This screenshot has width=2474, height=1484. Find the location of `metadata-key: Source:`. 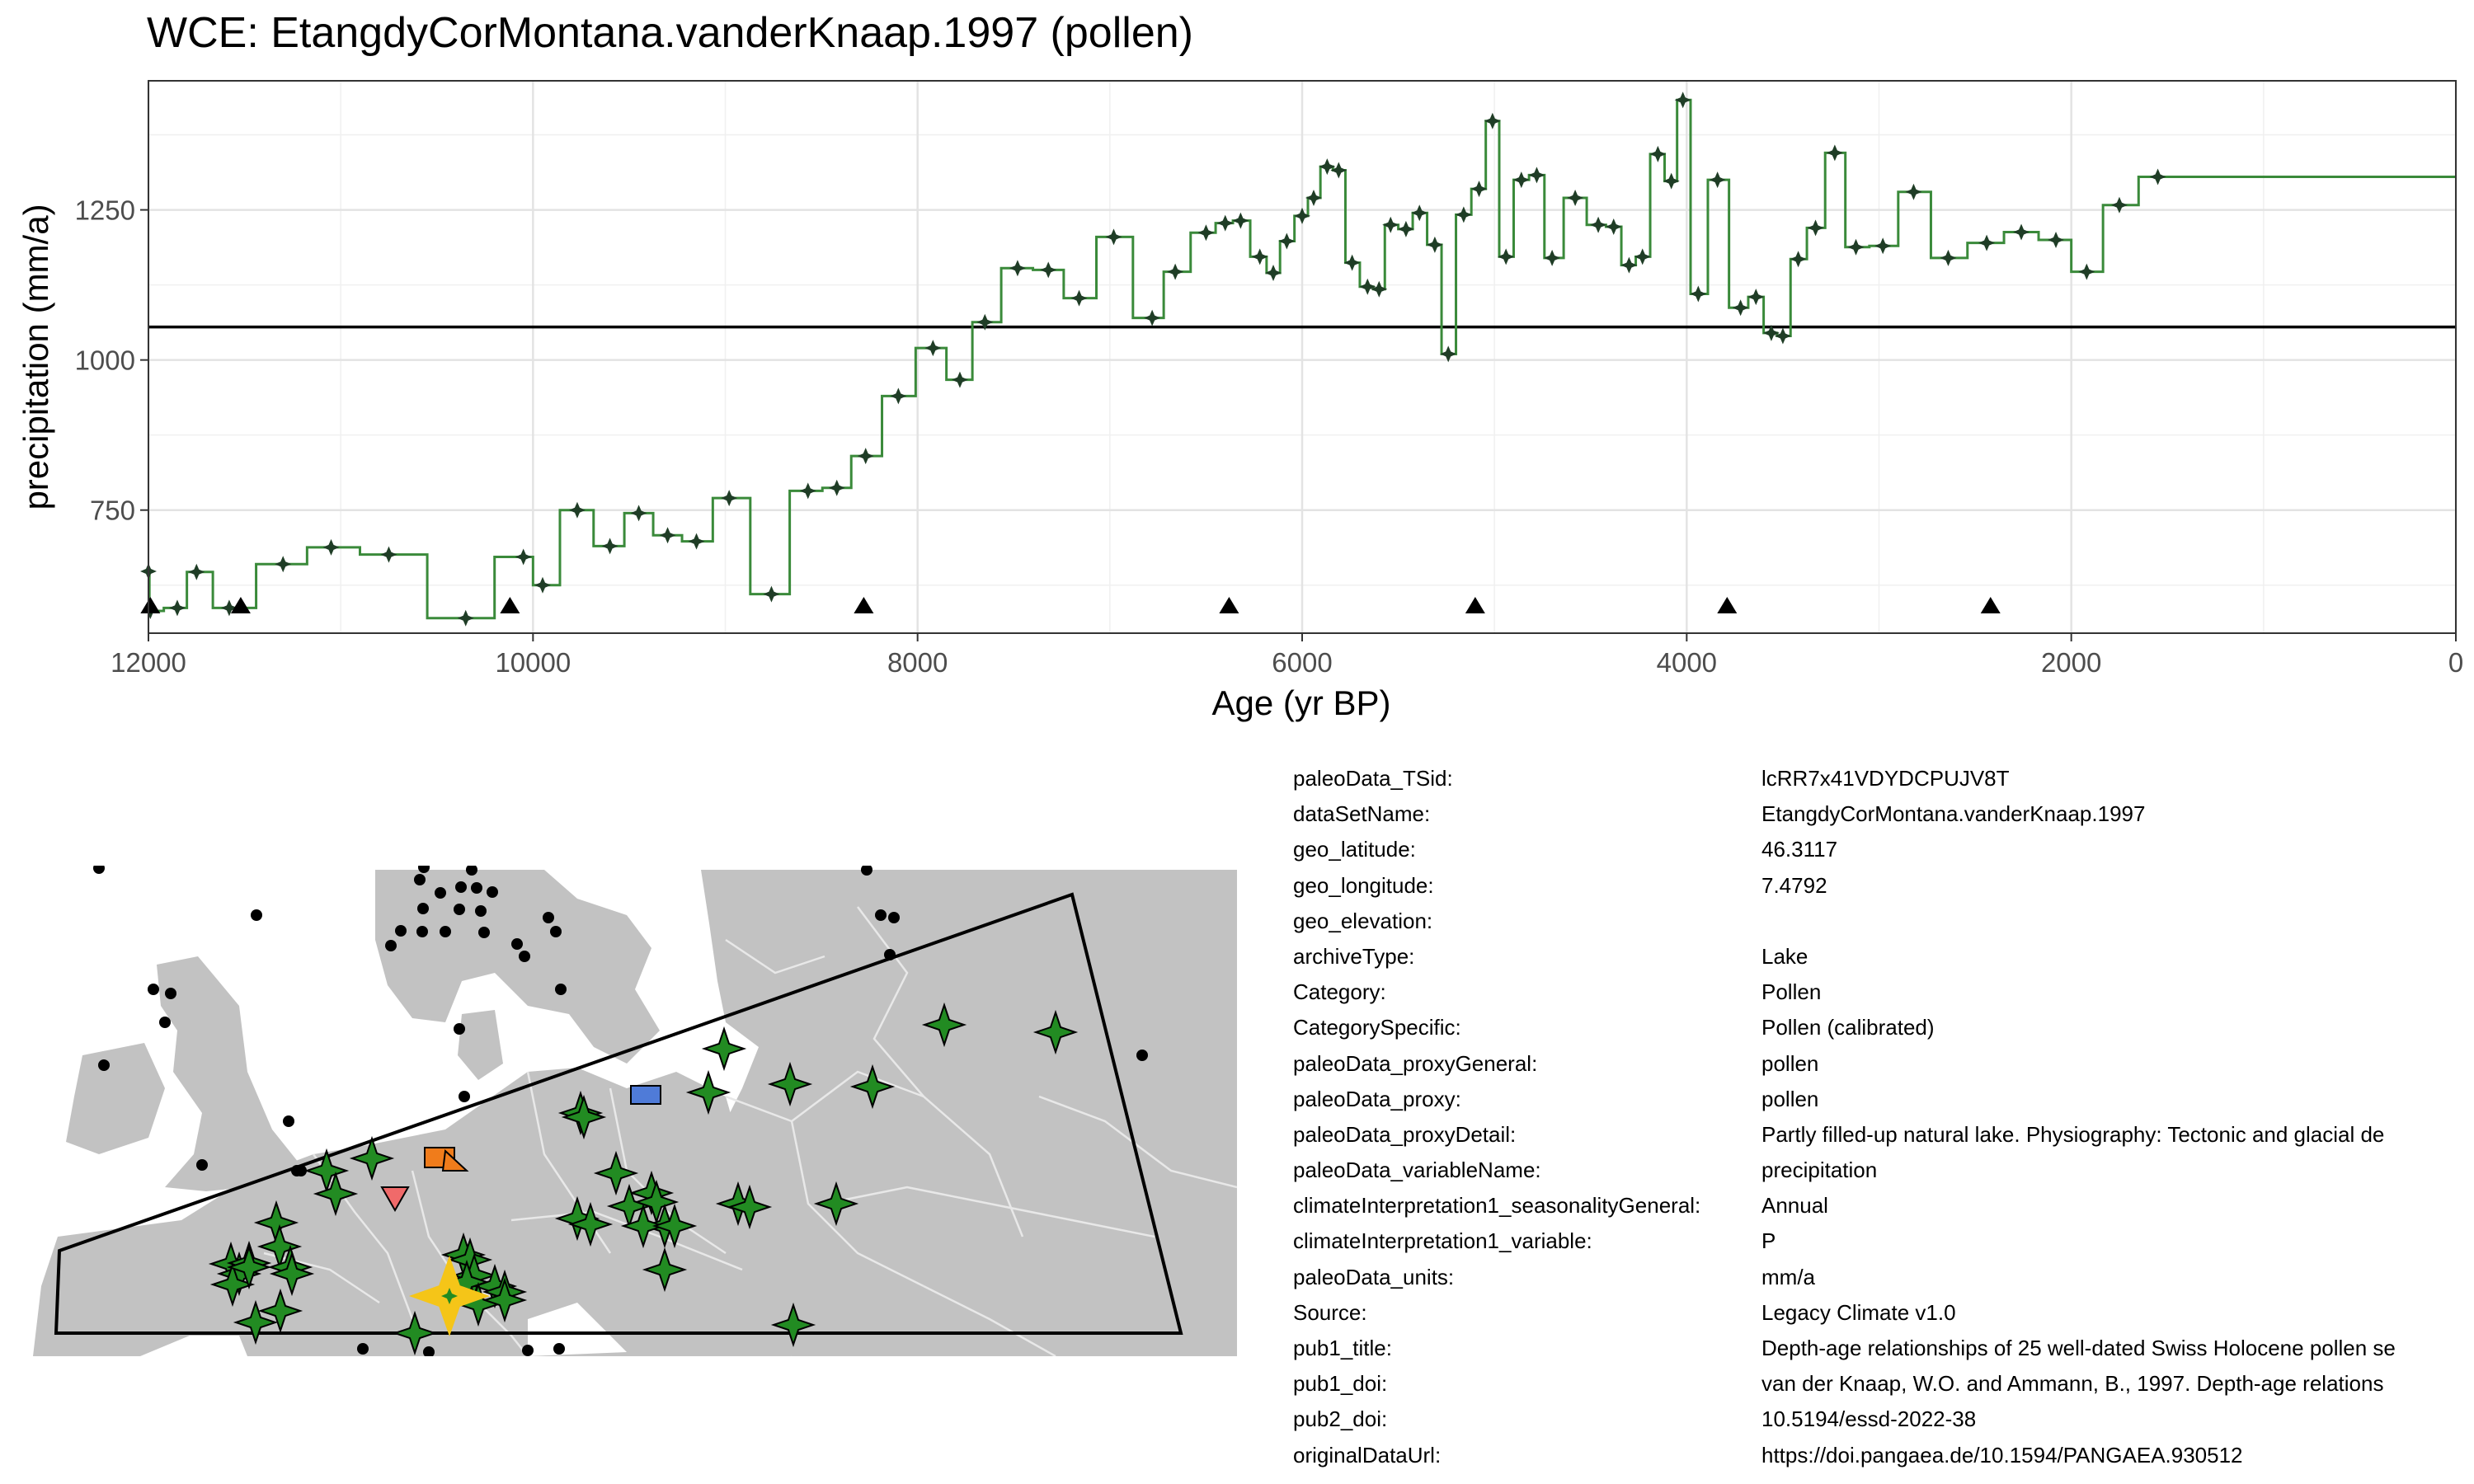

metadata-key: Source: is located at coordinates (1330, 1312).